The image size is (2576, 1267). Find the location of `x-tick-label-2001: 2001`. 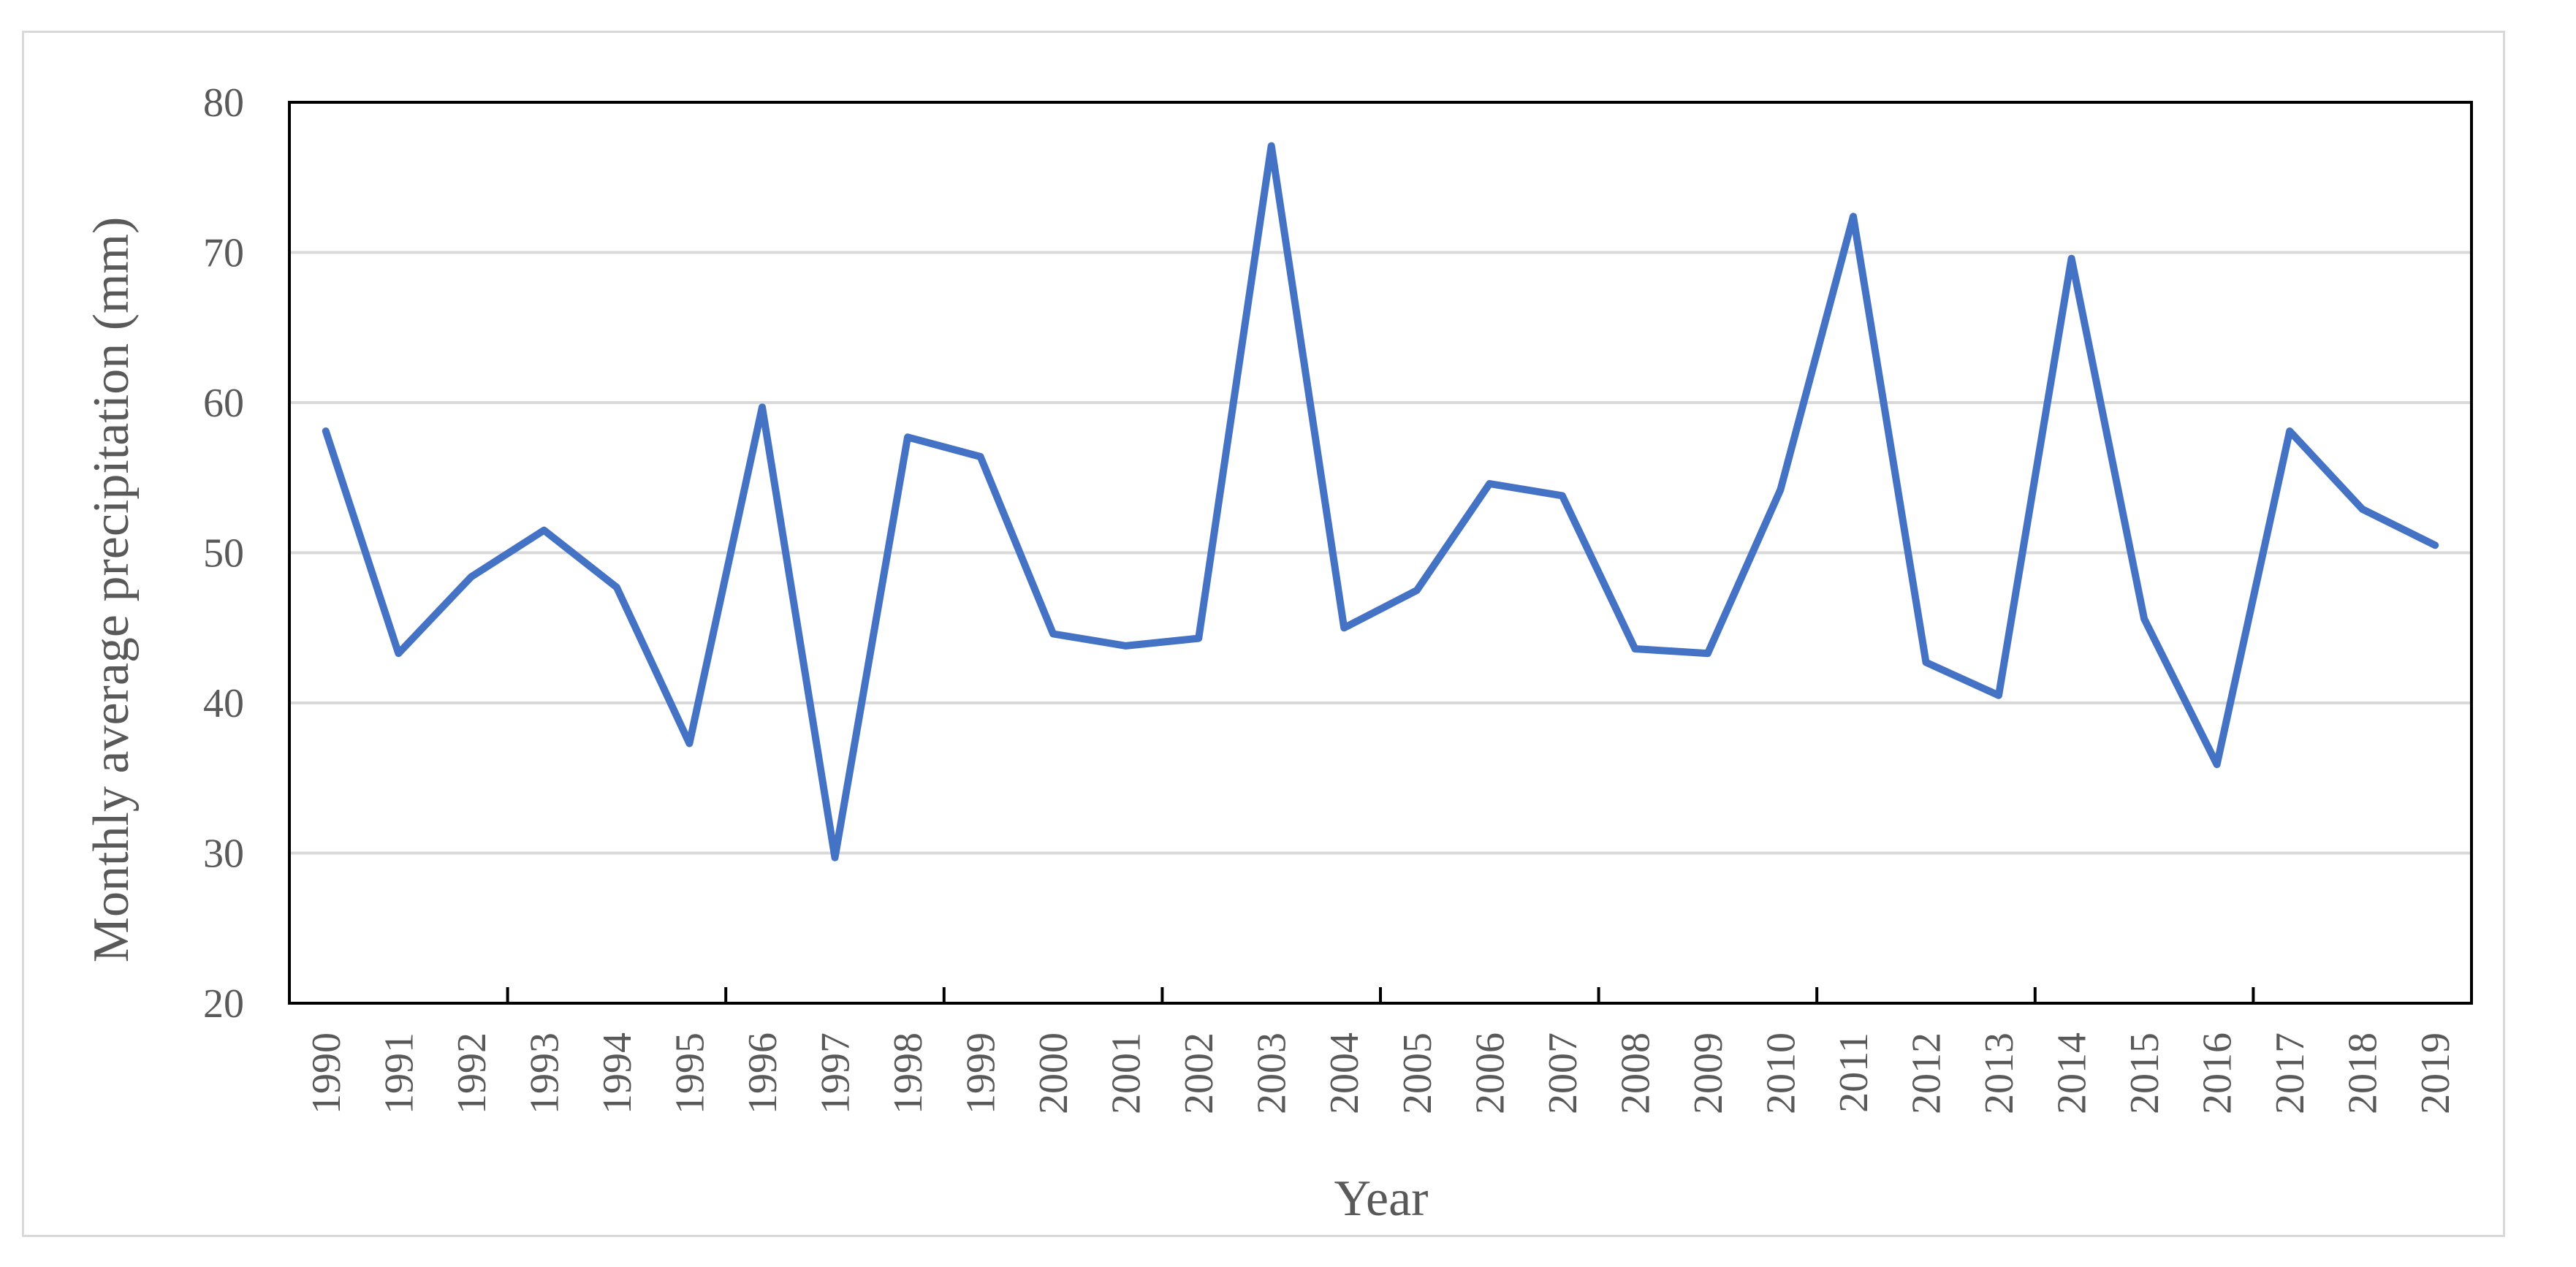

x-tick-label-2001: 2001 is located at coordinates (1127, 1073).